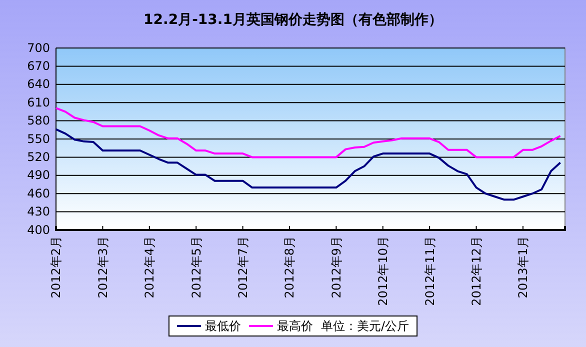  Describe the element at coordinates (38, 139) in the screenshot. I see `y-tick-label: 550` at that location.